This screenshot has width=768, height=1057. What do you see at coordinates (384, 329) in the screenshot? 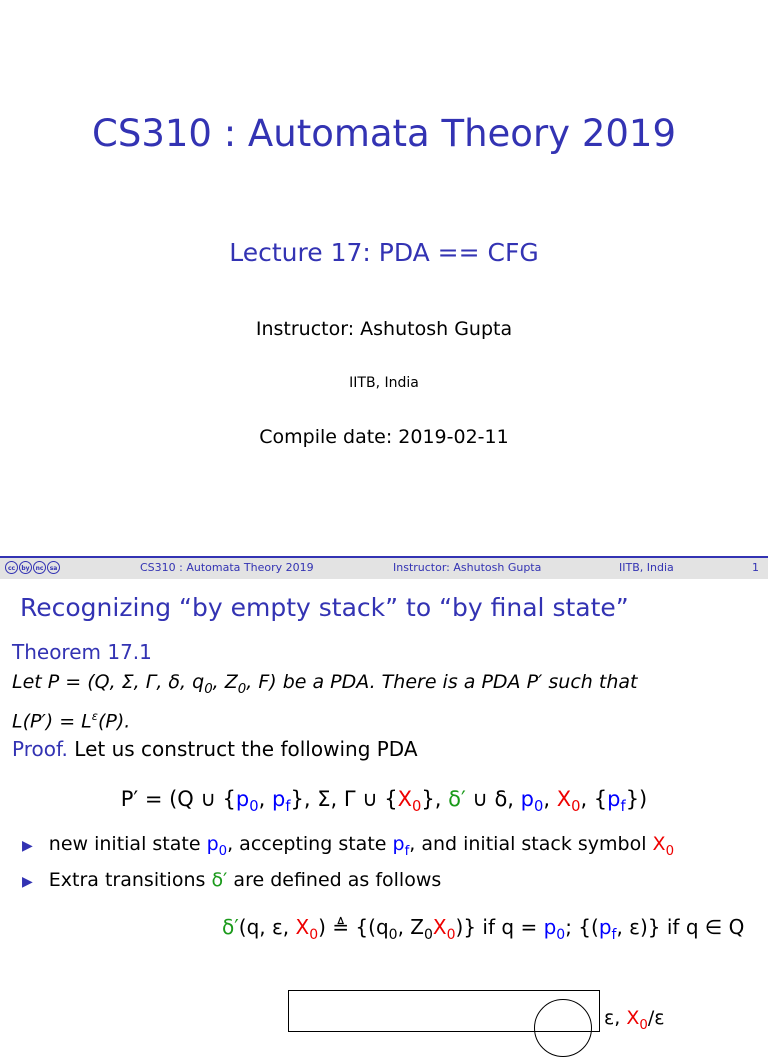
I see `instructor: Instructor: Ashutosh Gupta` at bounding box center [384, 329].